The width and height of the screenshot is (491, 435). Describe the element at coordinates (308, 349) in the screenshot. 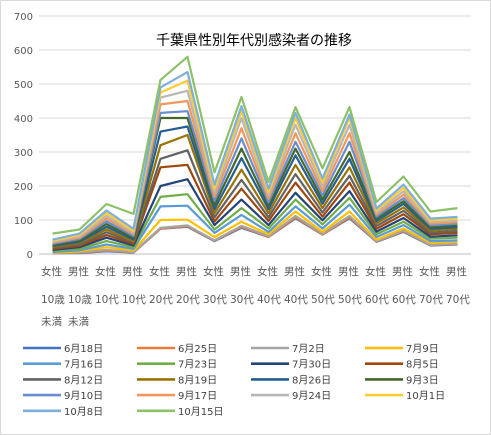

I see `legend-label: 7月2日` at that location.